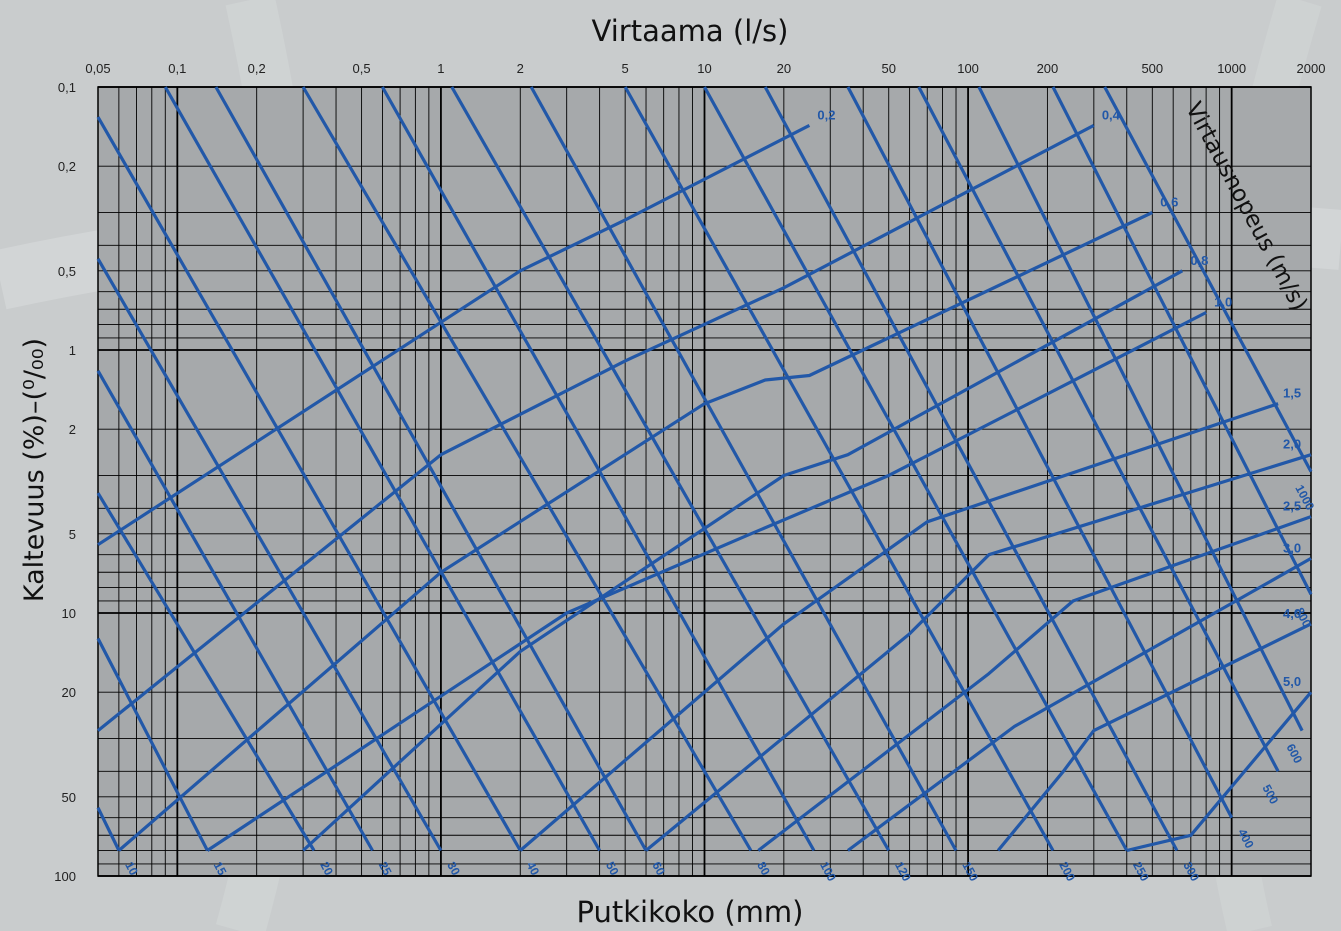  I want to click on x-tick-label: 1, so click(440, 68).